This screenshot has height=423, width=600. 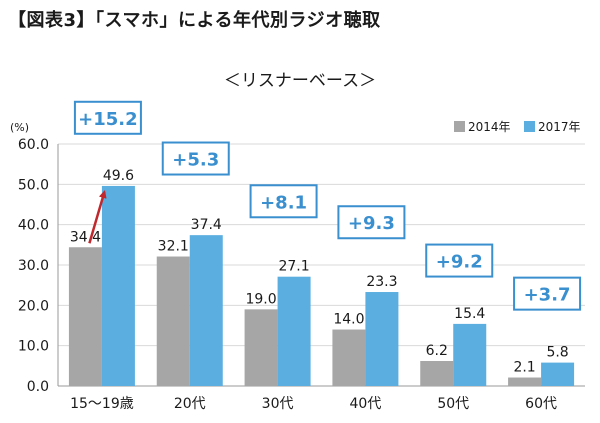 What do you see at coordinates (469, 314) in the screenshot?
I see `data-label-2017: 15.4` at bounding box center [469, 314].